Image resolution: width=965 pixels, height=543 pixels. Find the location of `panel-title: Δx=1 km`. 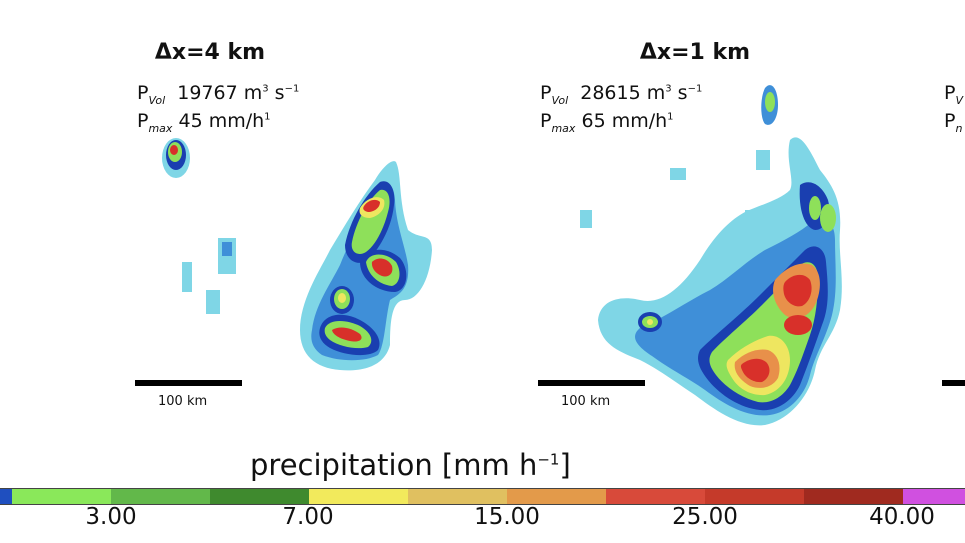

panel-title: Δx=1 km is located at coordinates (695, 52).